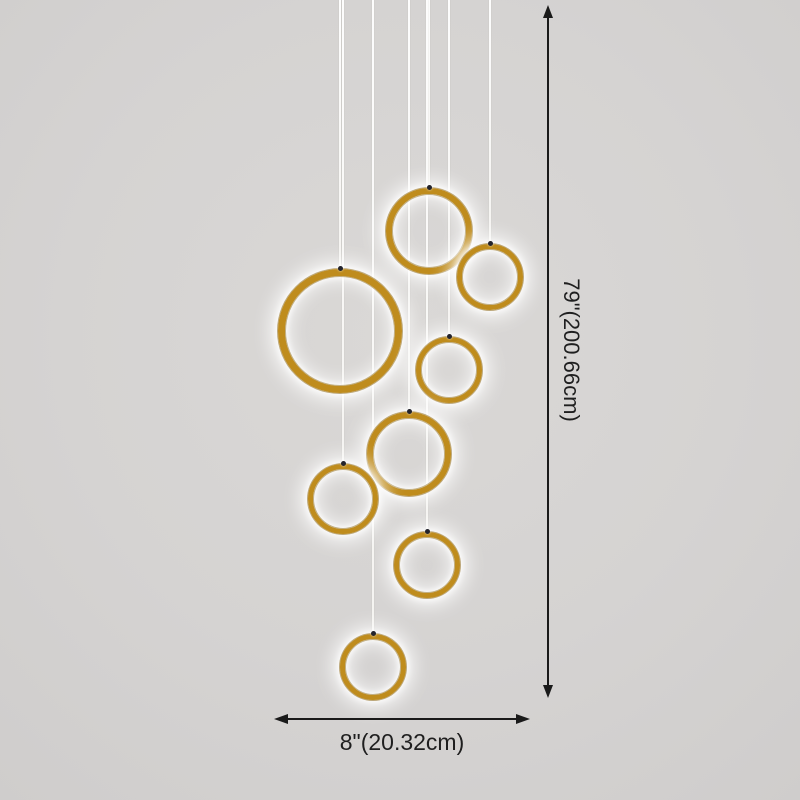  Describe the element at coordinates (548, 351) in the screenshot. I see `vertical-dimension-line` at that location.